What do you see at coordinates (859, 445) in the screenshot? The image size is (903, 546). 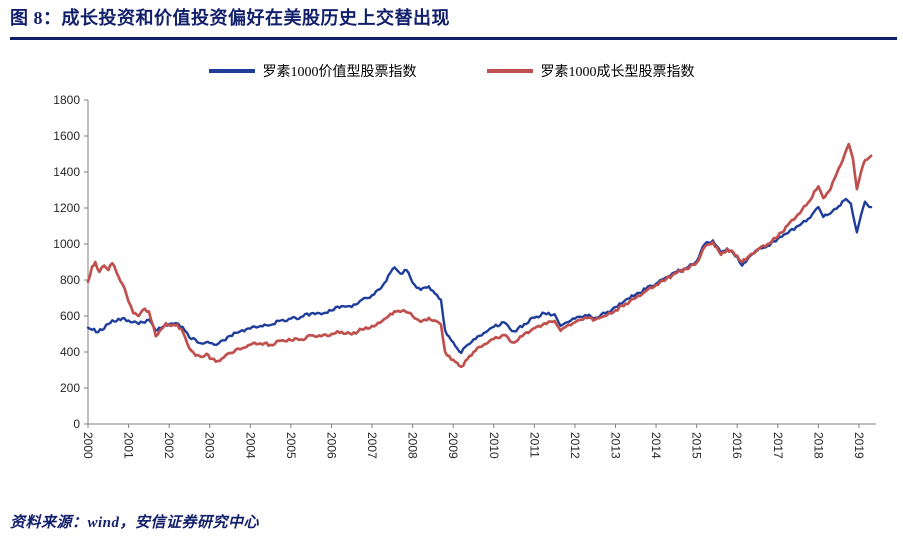 I see `x-tick-label: 2019` at bounding box center [859, 445].